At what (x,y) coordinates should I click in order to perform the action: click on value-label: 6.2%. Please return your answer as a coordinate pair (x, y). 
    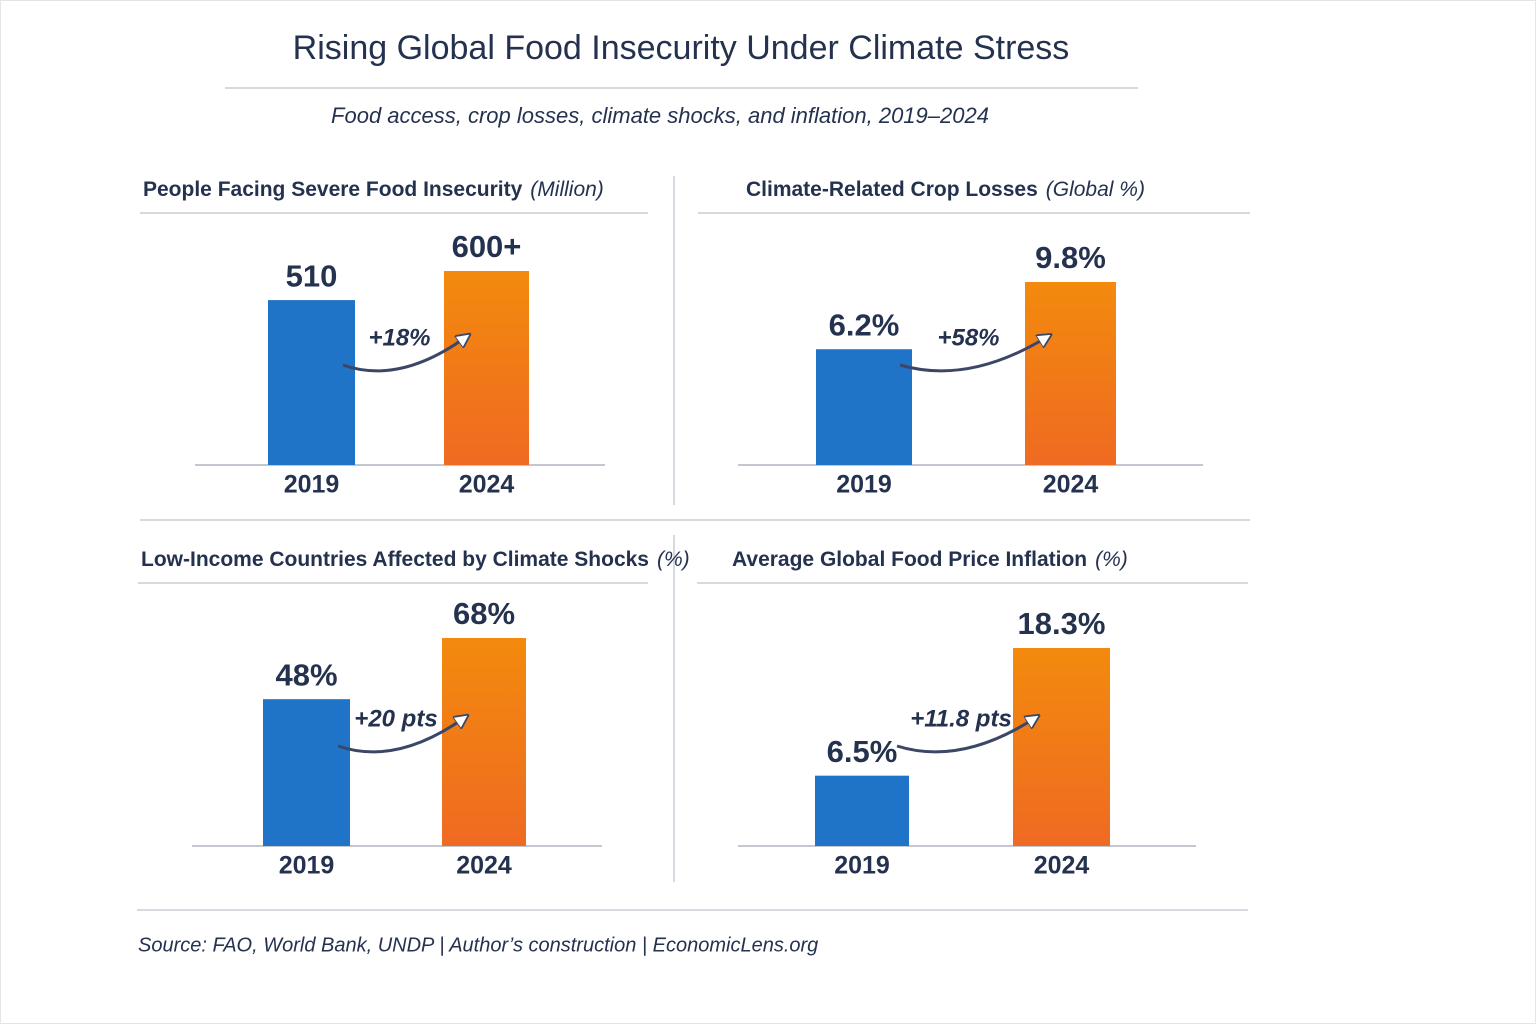
    Looking at the image, I should click on (864, 324).